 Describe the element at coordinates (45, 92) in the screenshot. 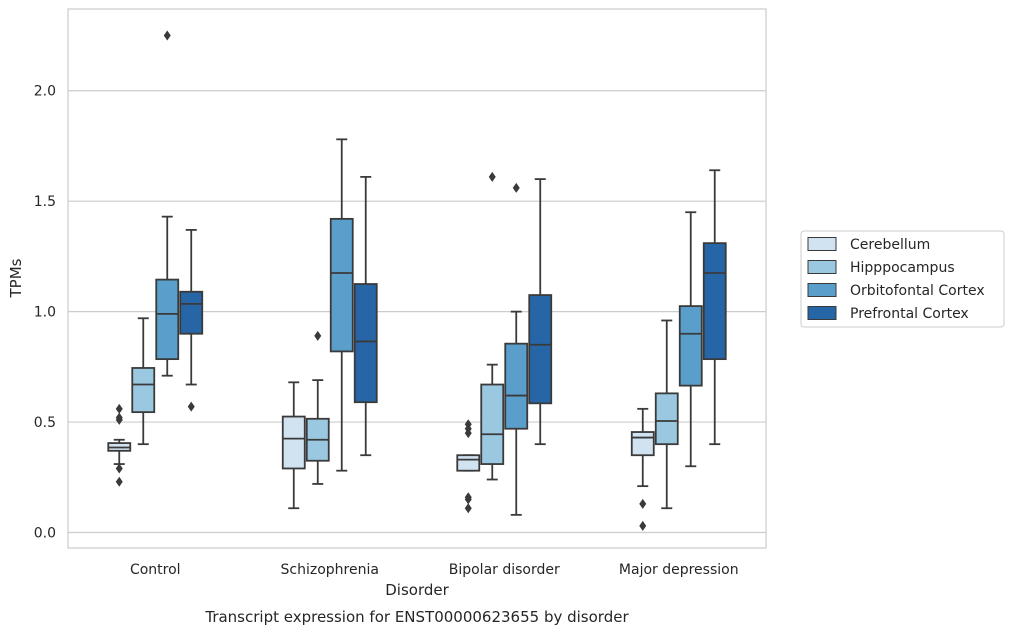

I see `y-tick-label: 2.0` at that location.